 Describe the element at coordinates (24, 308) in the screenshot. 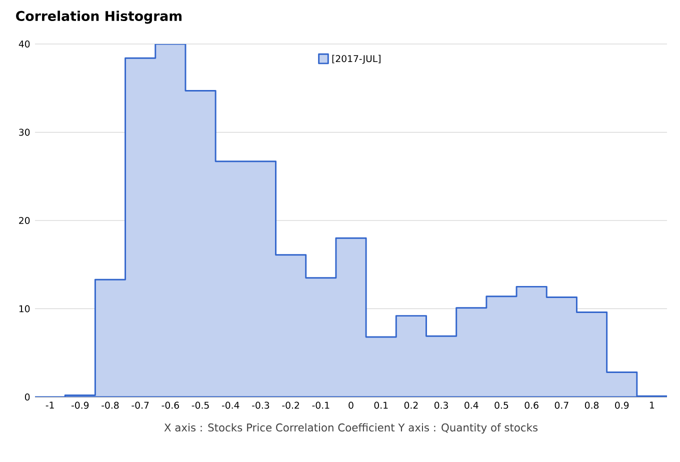

I see `y-tick-label: 10` at that location.